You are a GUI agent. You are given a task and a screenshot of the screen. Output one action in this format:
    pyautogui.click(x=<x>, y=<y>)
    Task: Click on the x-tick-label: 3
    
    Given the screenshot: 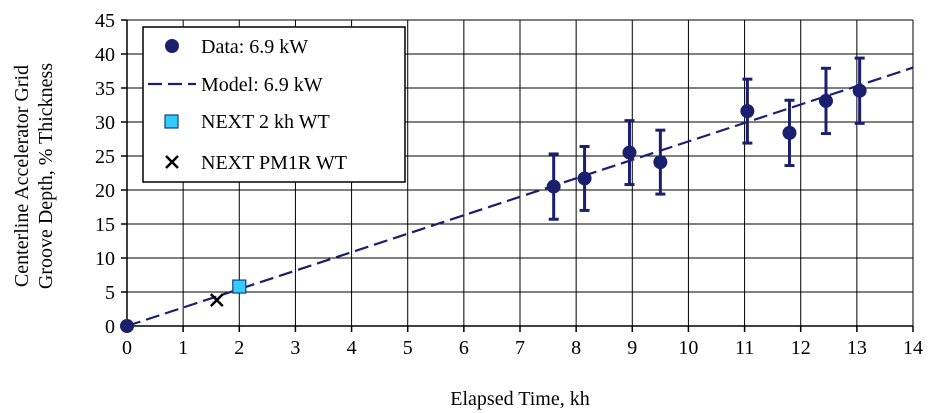 What is the action you would take?
    pyautogui.click(x=295, y=348)
    